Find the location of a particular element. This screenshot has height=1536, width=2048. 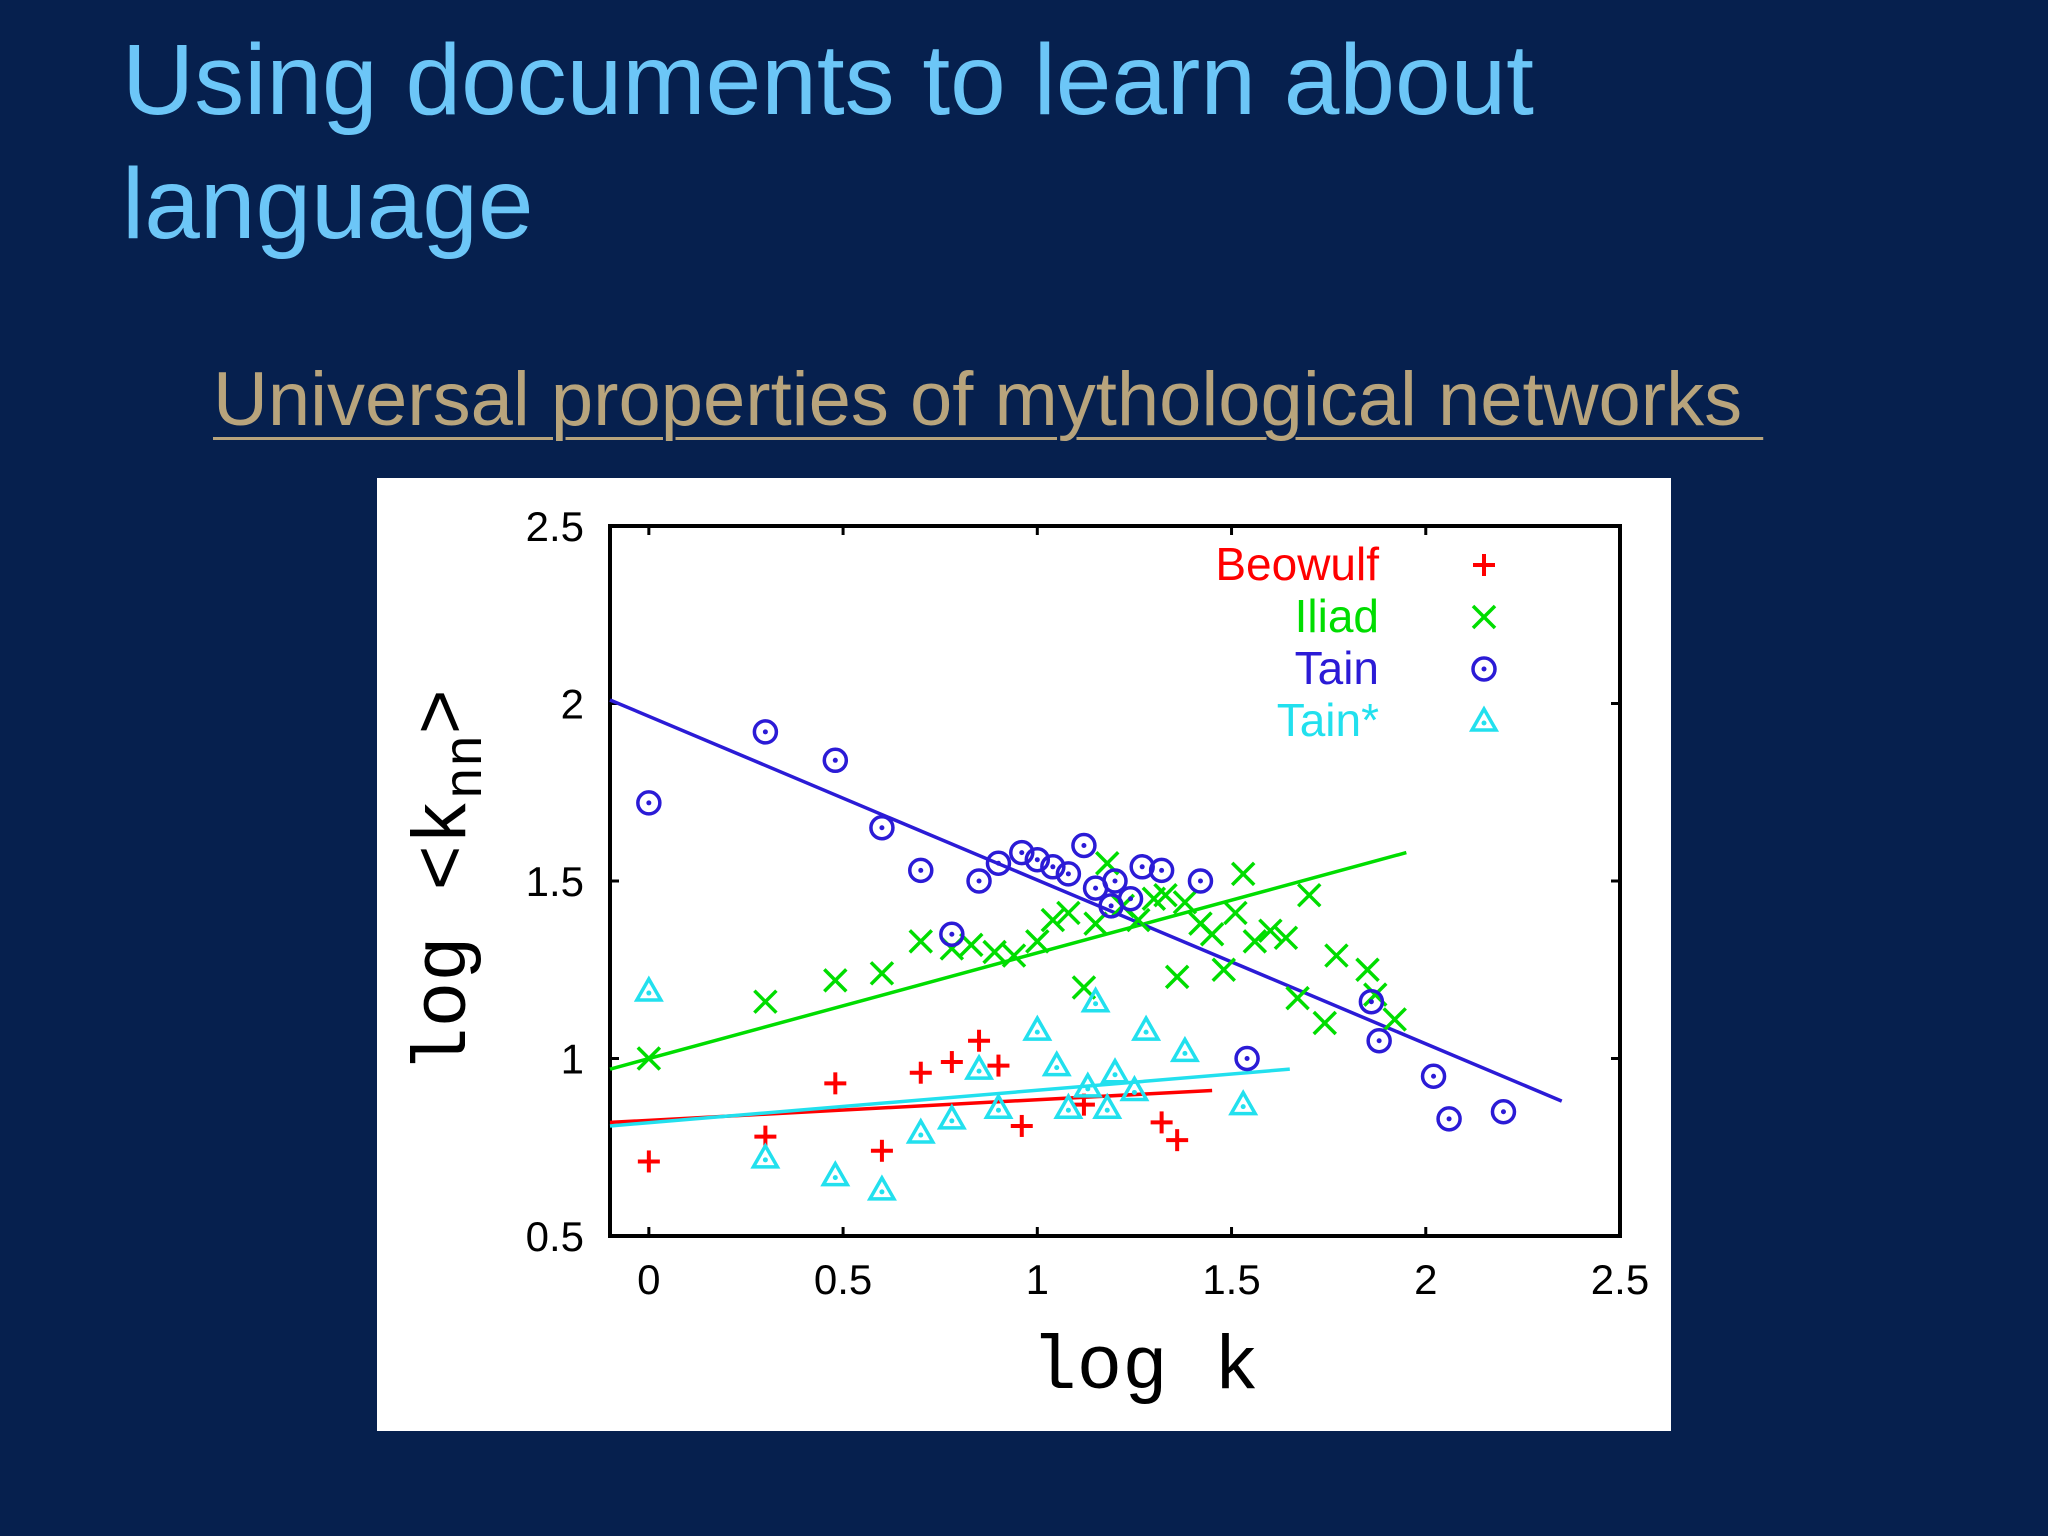

legend-label-iliad: Iliad is located at coordinates (1337, 616).